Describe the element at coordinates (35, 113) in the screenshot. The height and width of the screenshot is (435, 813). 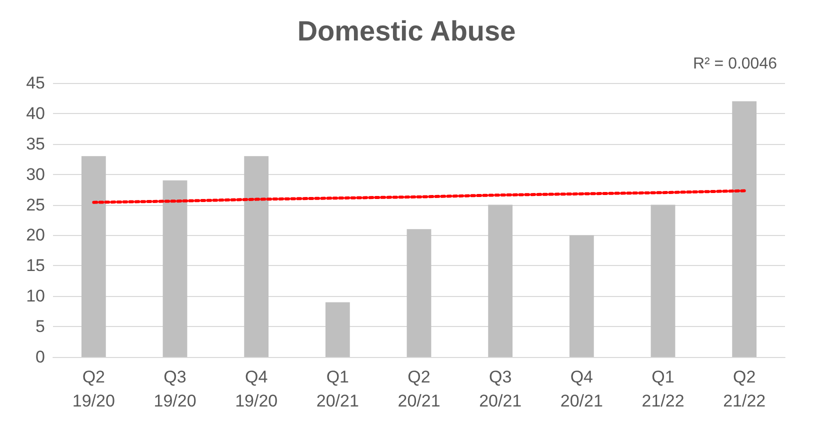
I see `y-tick-label: 40` at that location.